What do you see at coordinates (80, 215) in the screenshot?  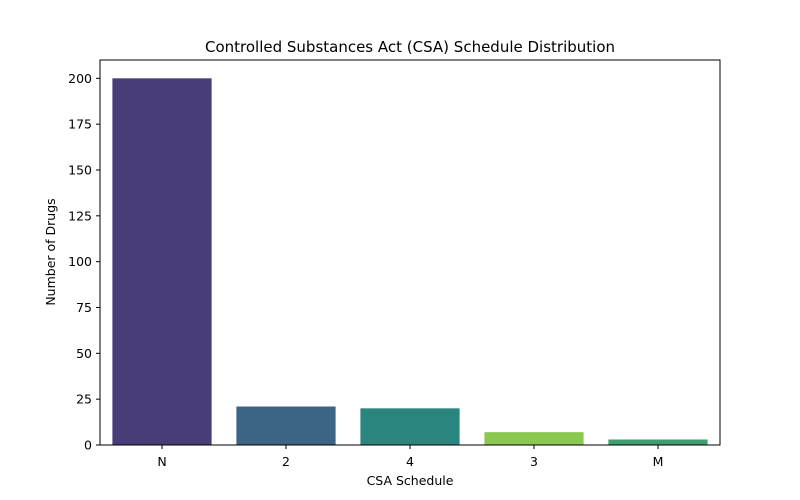 I see `y-tick-label: 125` at bounding box center [80, 215].